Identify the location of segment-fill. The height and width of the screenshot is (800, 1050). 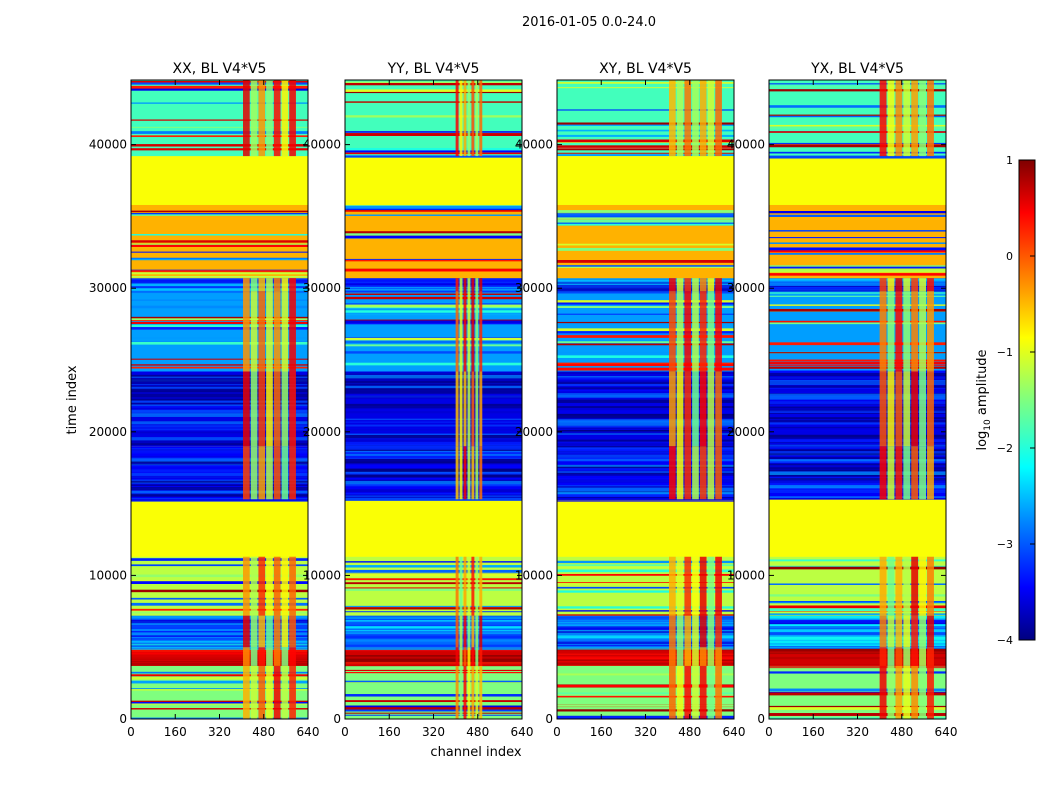
(433, 331).